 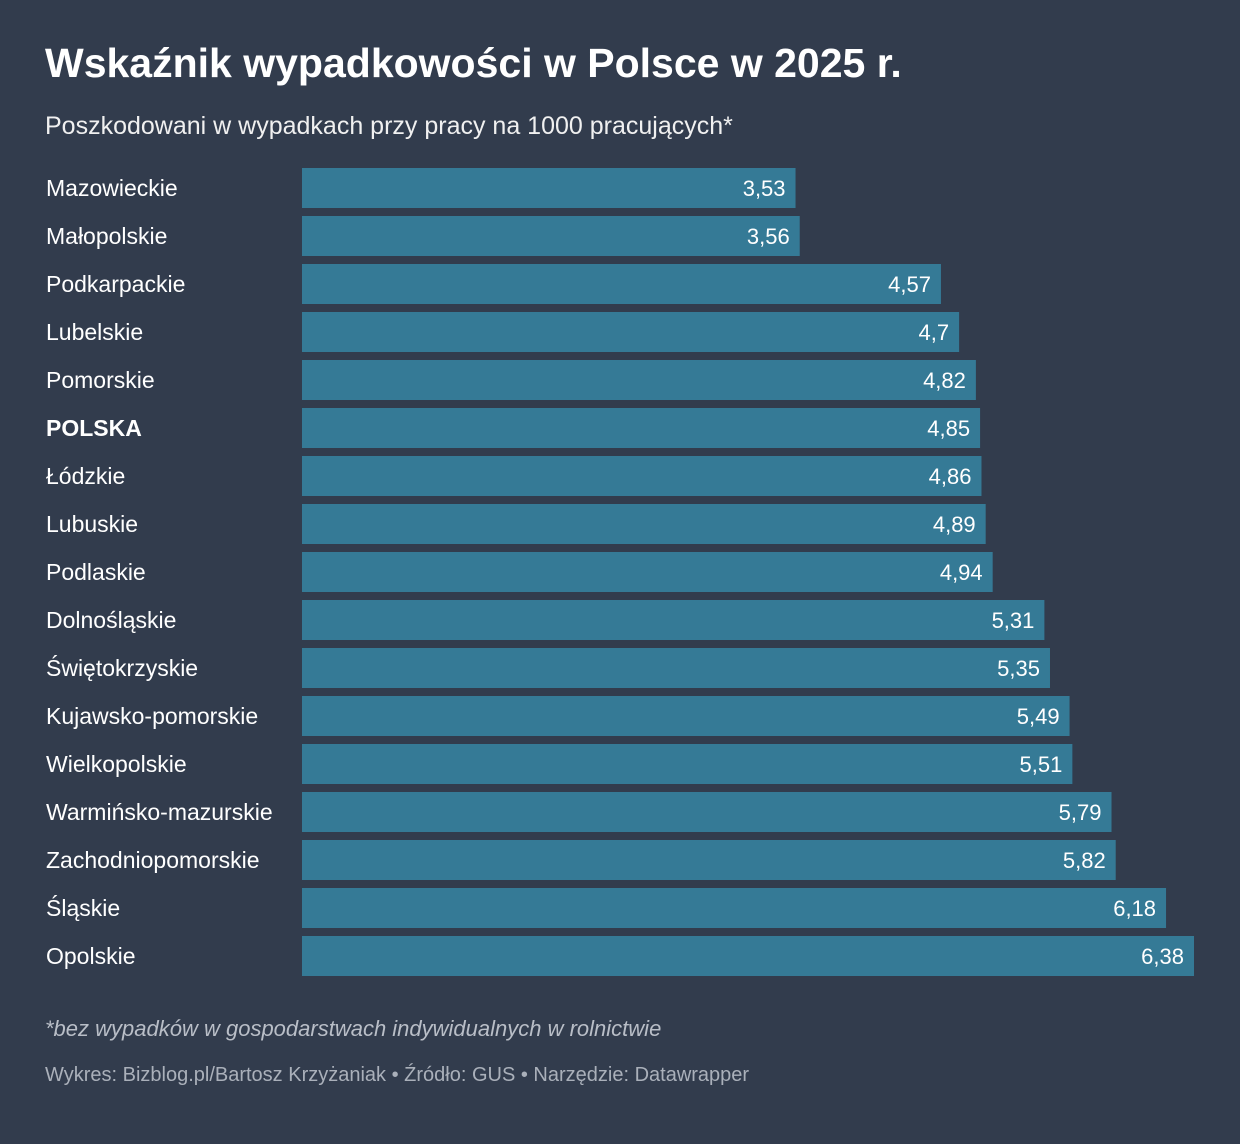 I want to click on chart-title: Wskaźnik wypadkowości w Polsce w 2025 r., so click(x=473, y=63).